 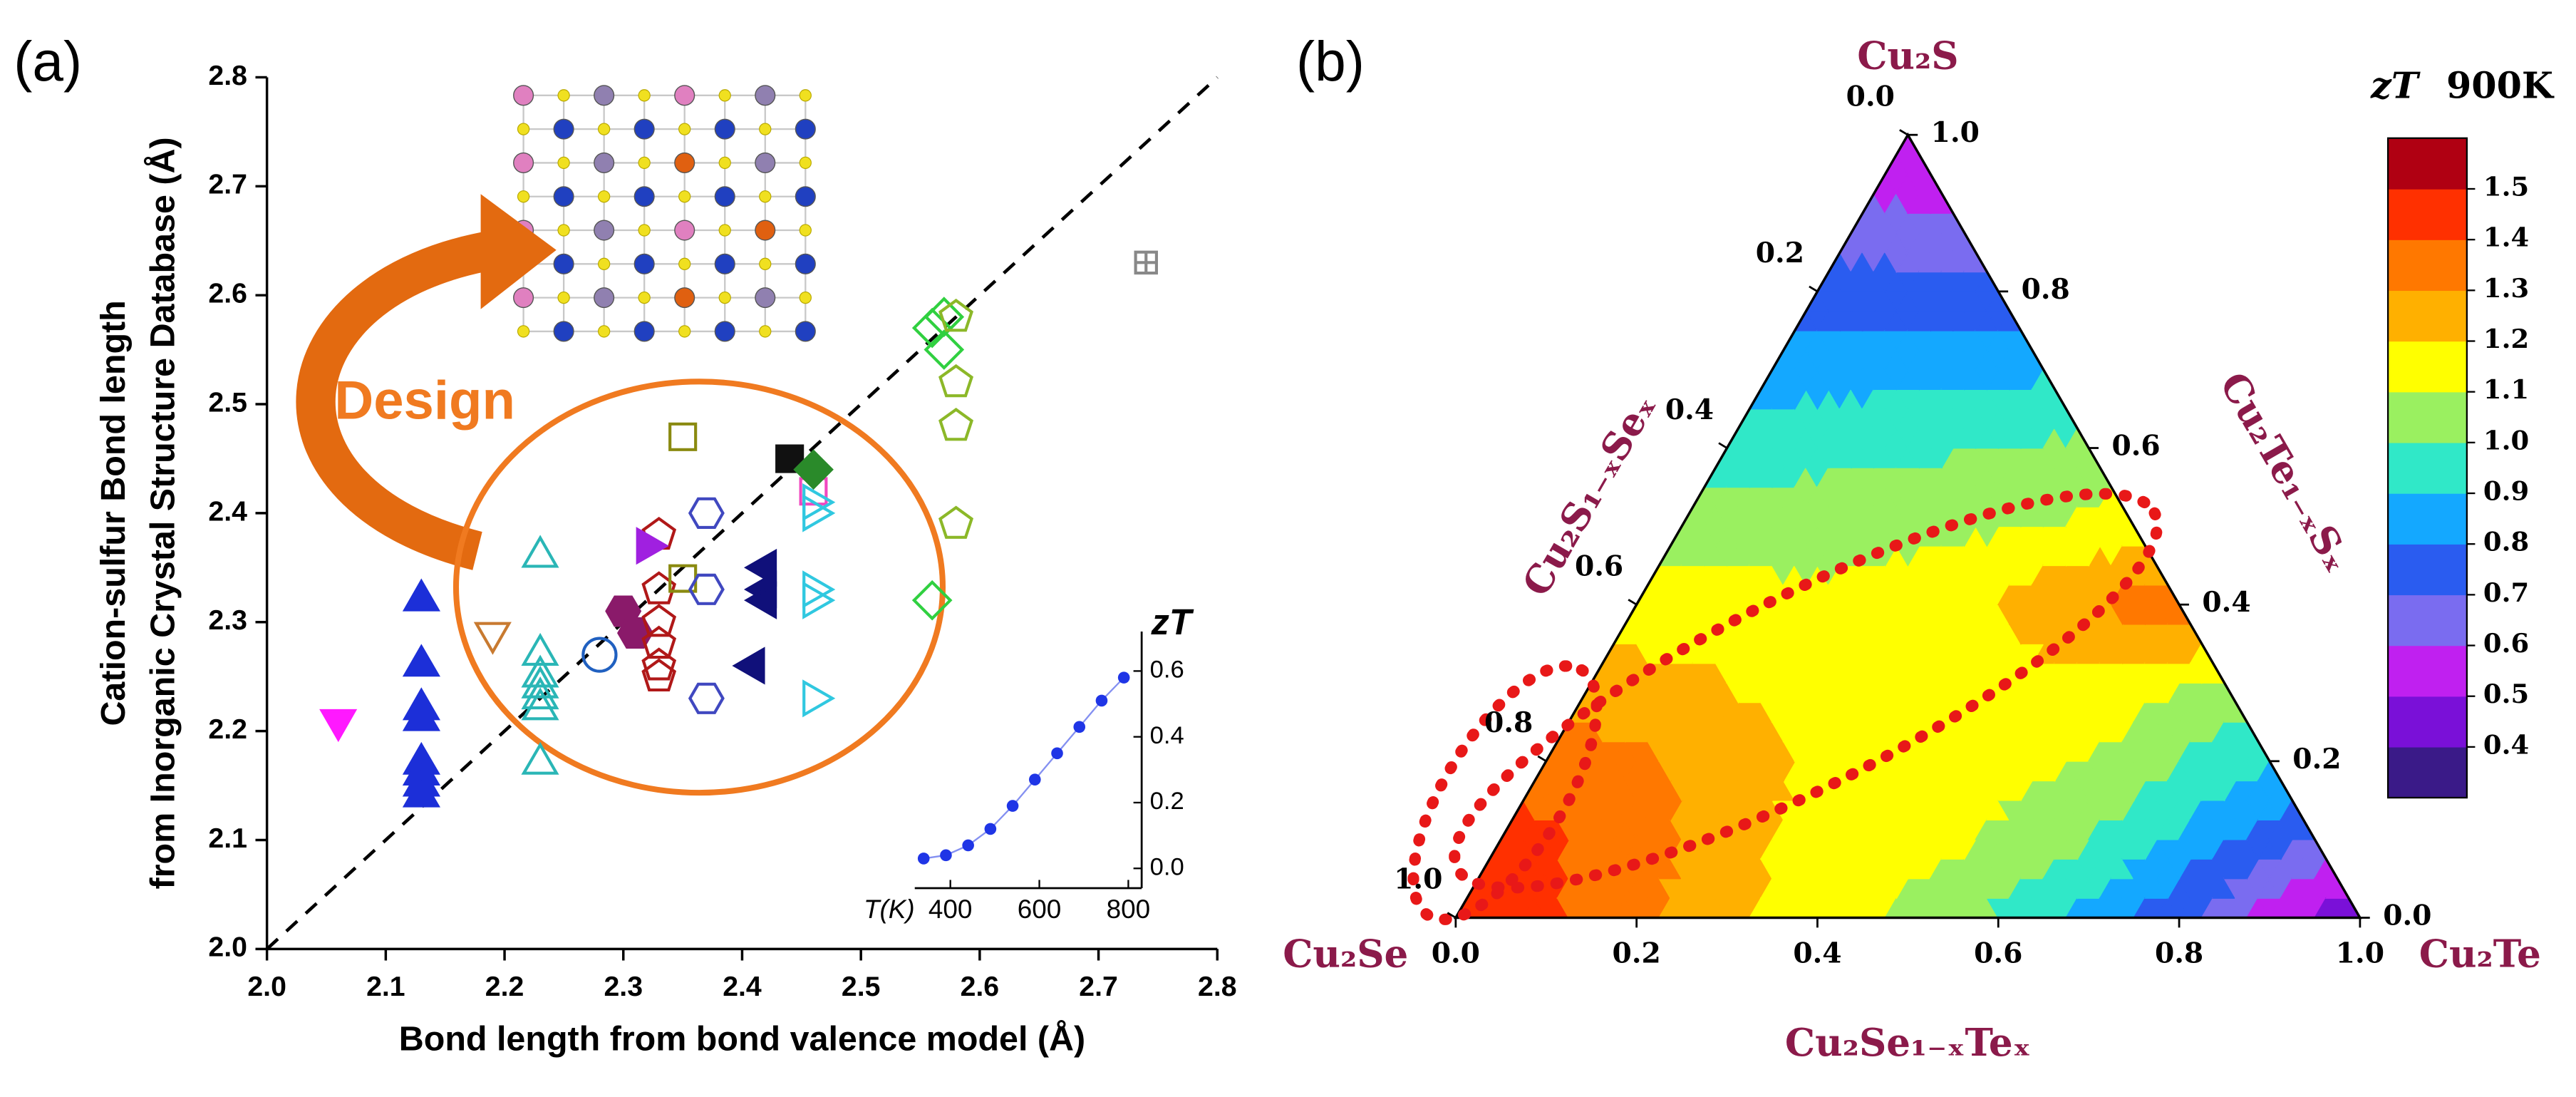 What do you see at coordinates (519, 251) in the screenshot?
I see `design-arrow-head` at bounding box center [519, 251].